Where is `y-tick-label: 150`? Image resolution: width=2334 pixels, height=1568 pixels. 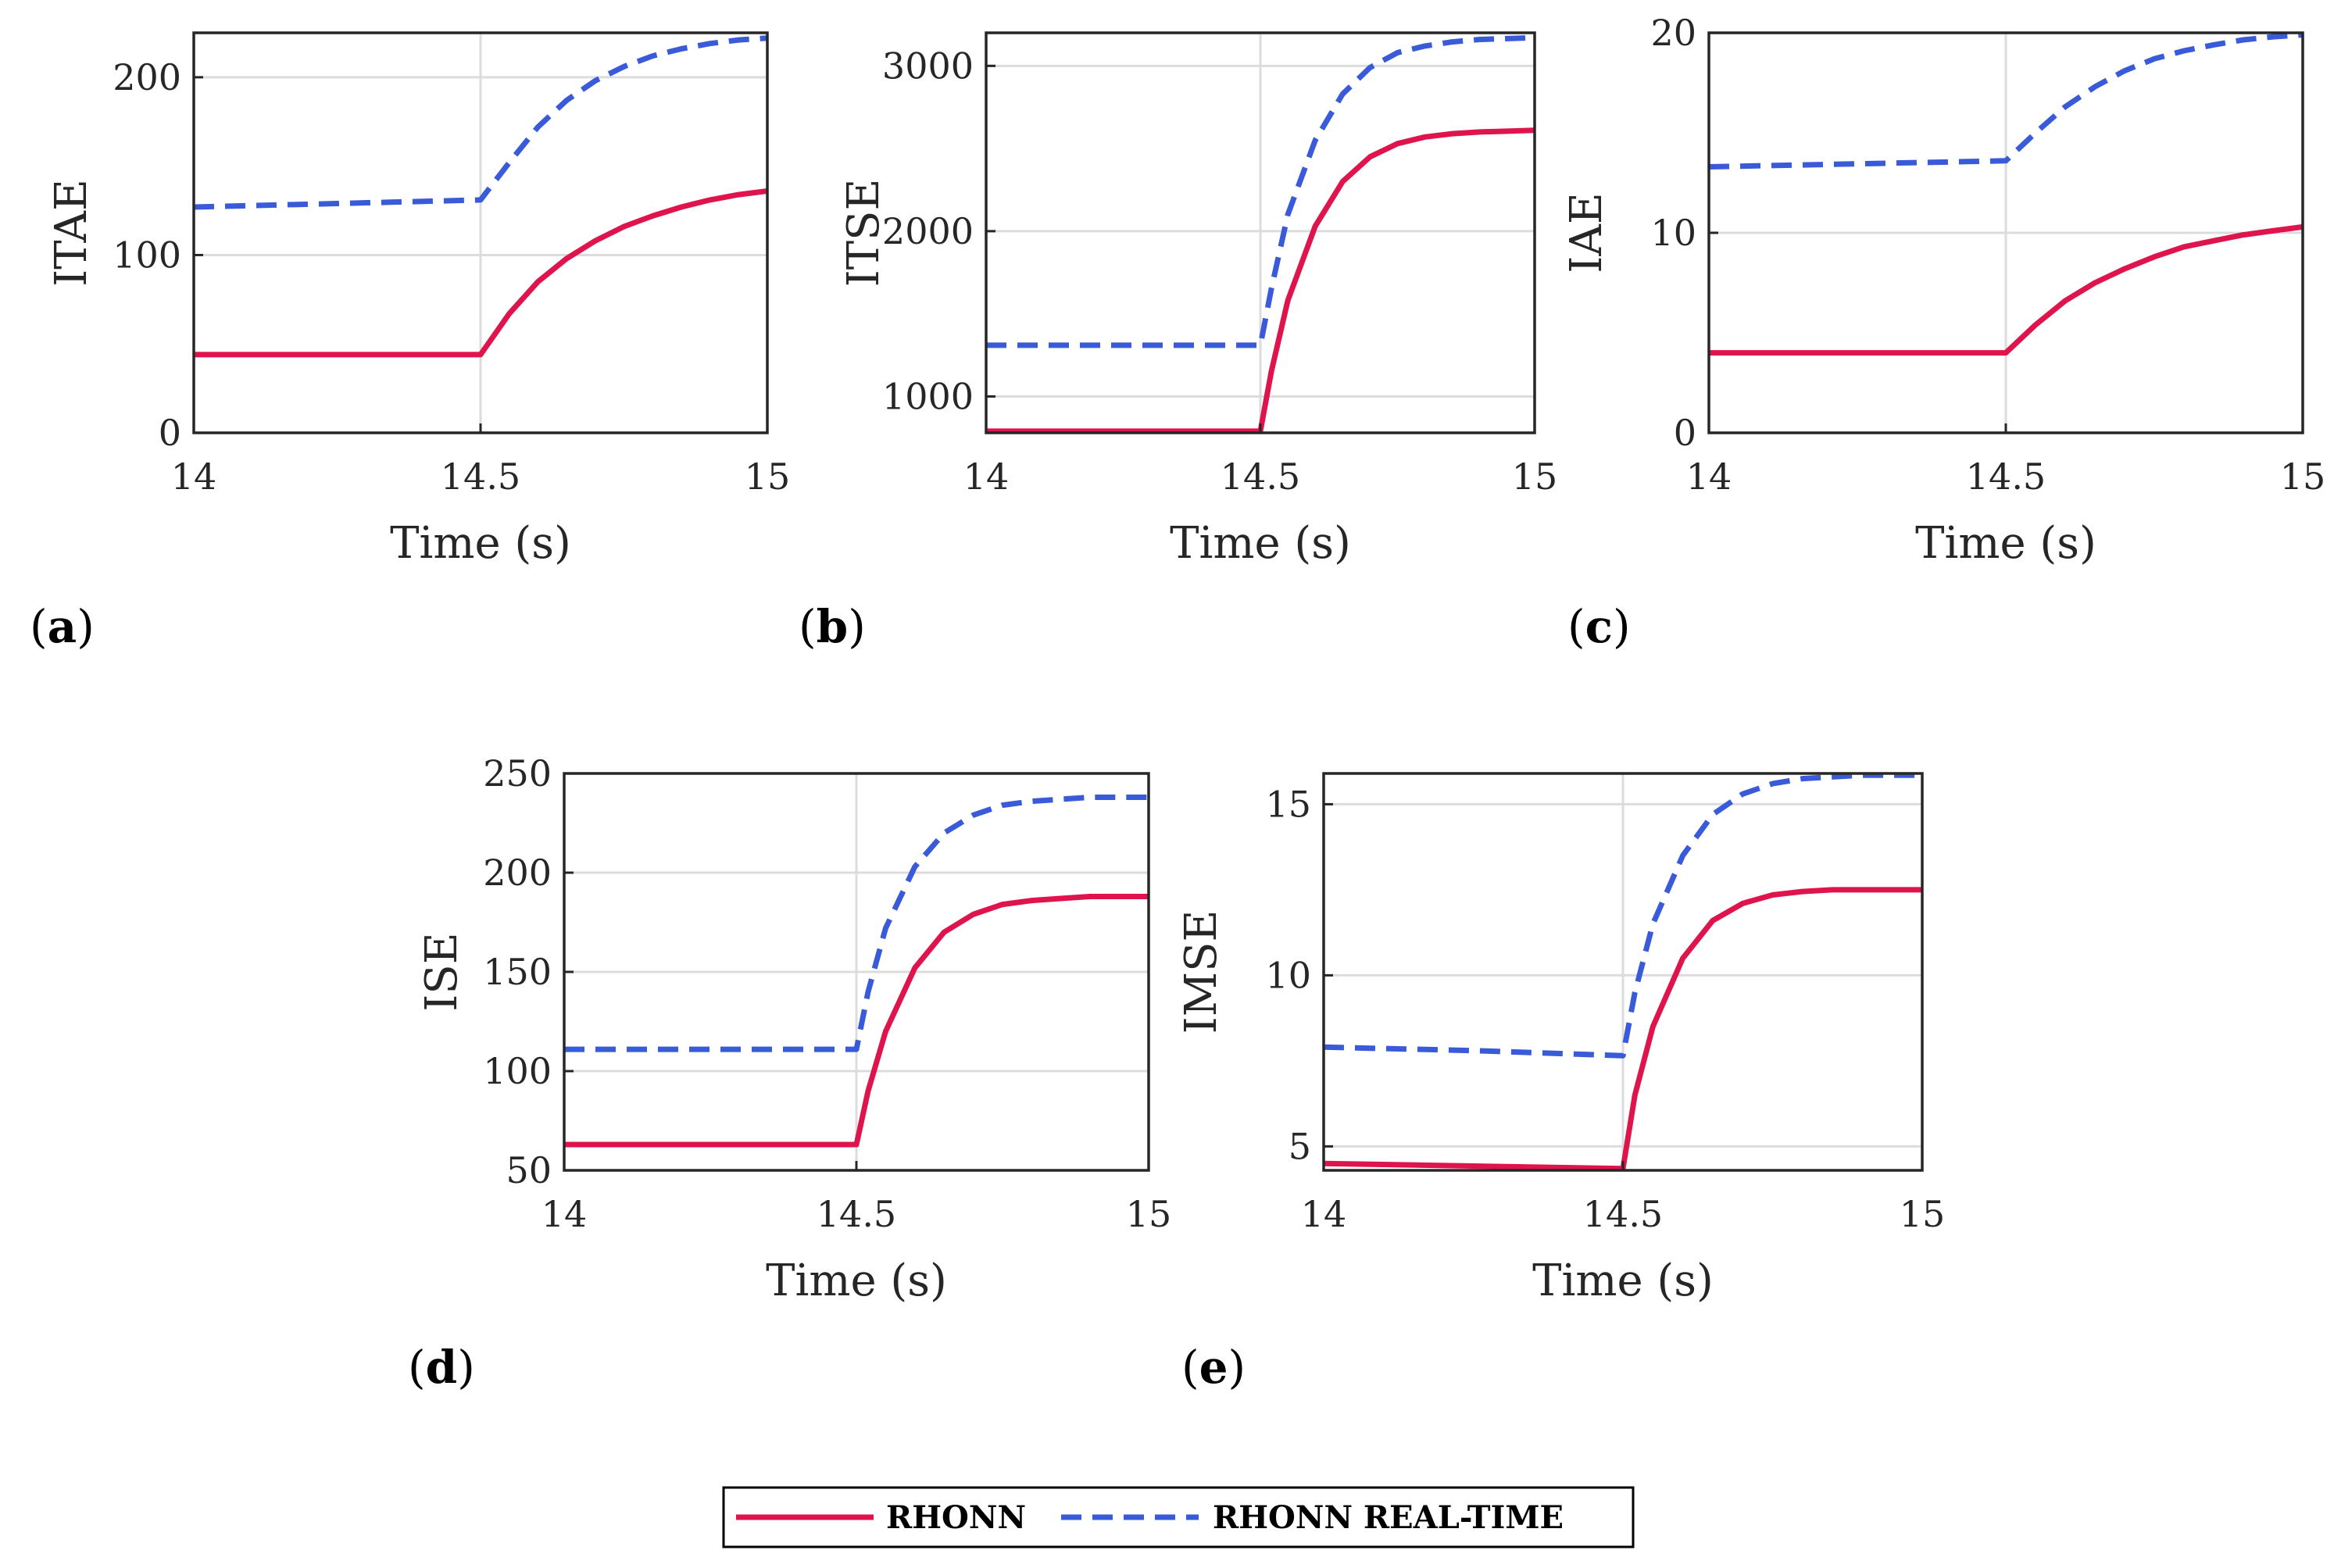
y-tick-label: 150 is located at coordinates (517, 972).